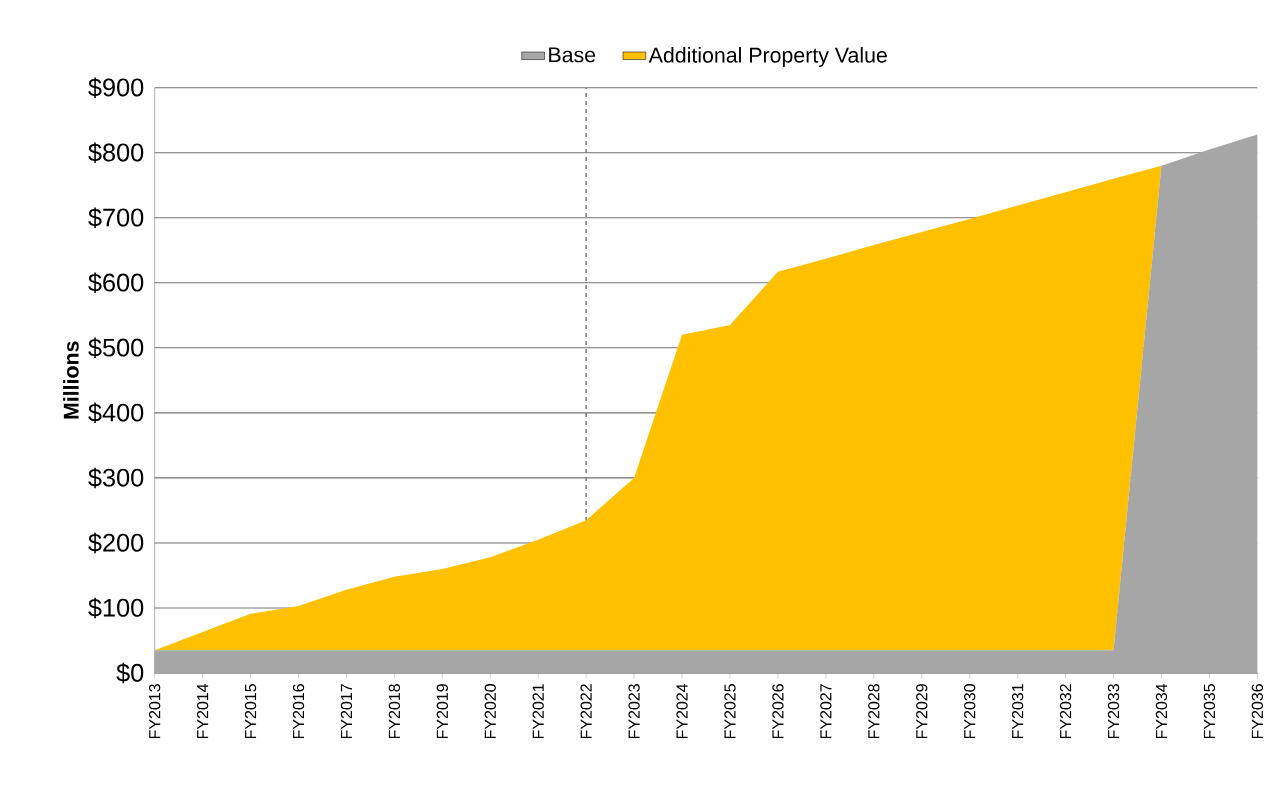  What do you see at coordinates (116, 608) in the screenshot?
I see `y-tick-label: $100` at bounding box center [116, 608].